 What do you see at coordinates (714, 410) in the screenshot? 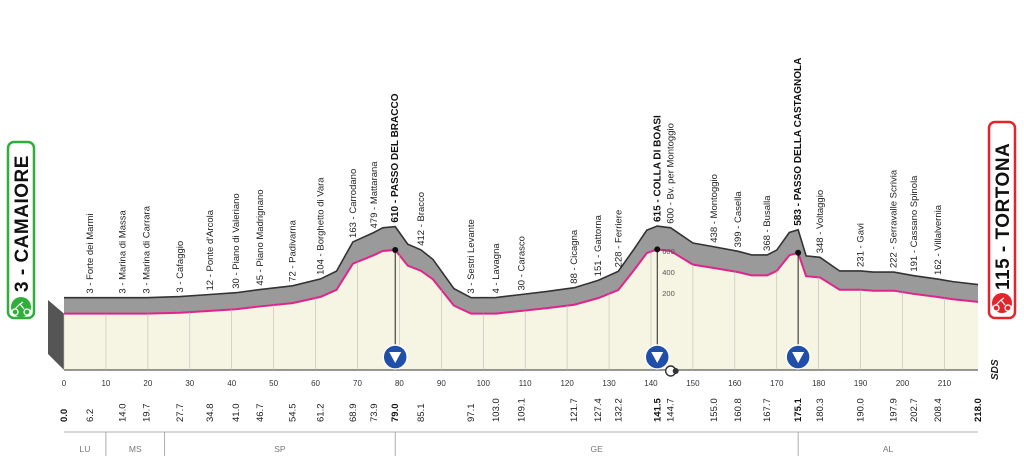
I see `distance-label: 155.0` at bounding box center [714, 410].